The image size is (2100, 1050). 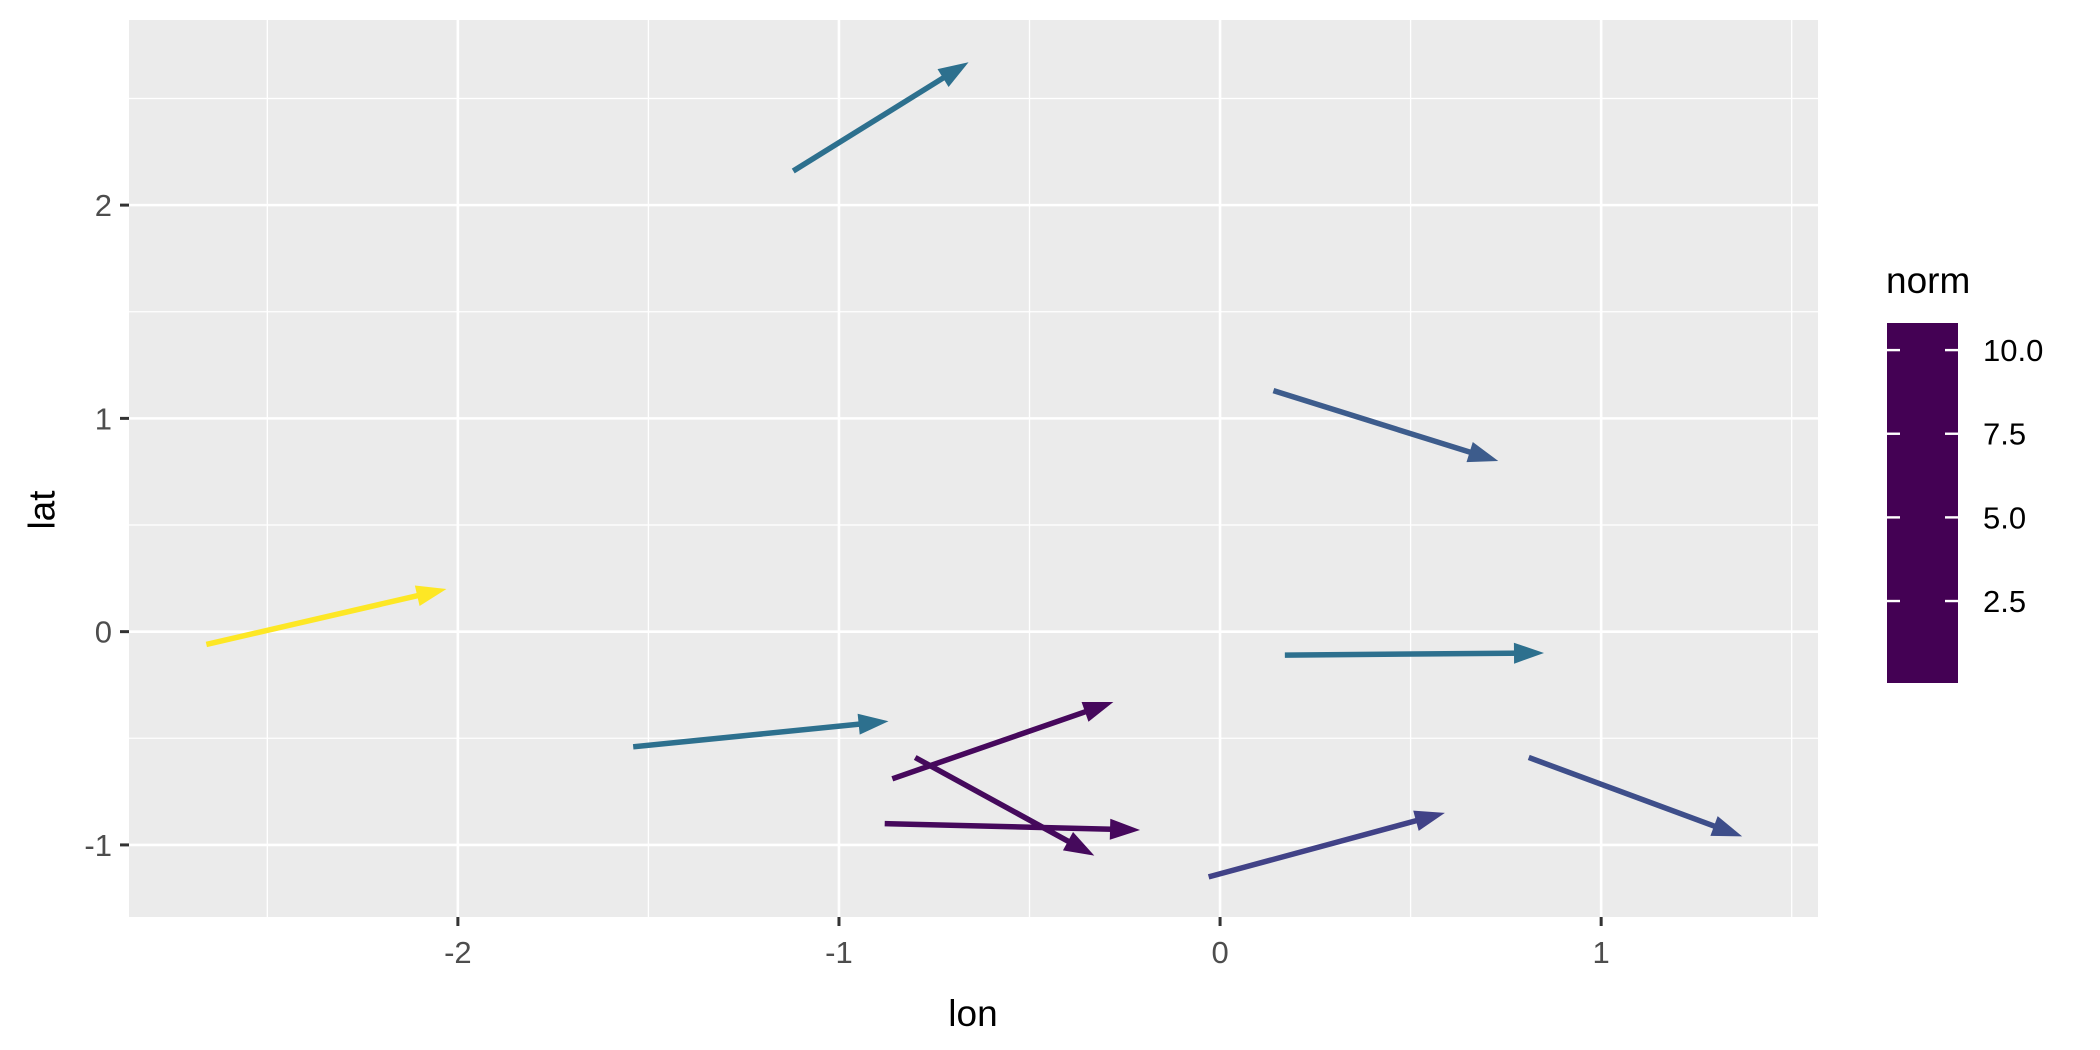 What do you see at coordinates (1928, 280) in the screenshot?
I see `legend-title: norm` at bounding box center [1928, 280].